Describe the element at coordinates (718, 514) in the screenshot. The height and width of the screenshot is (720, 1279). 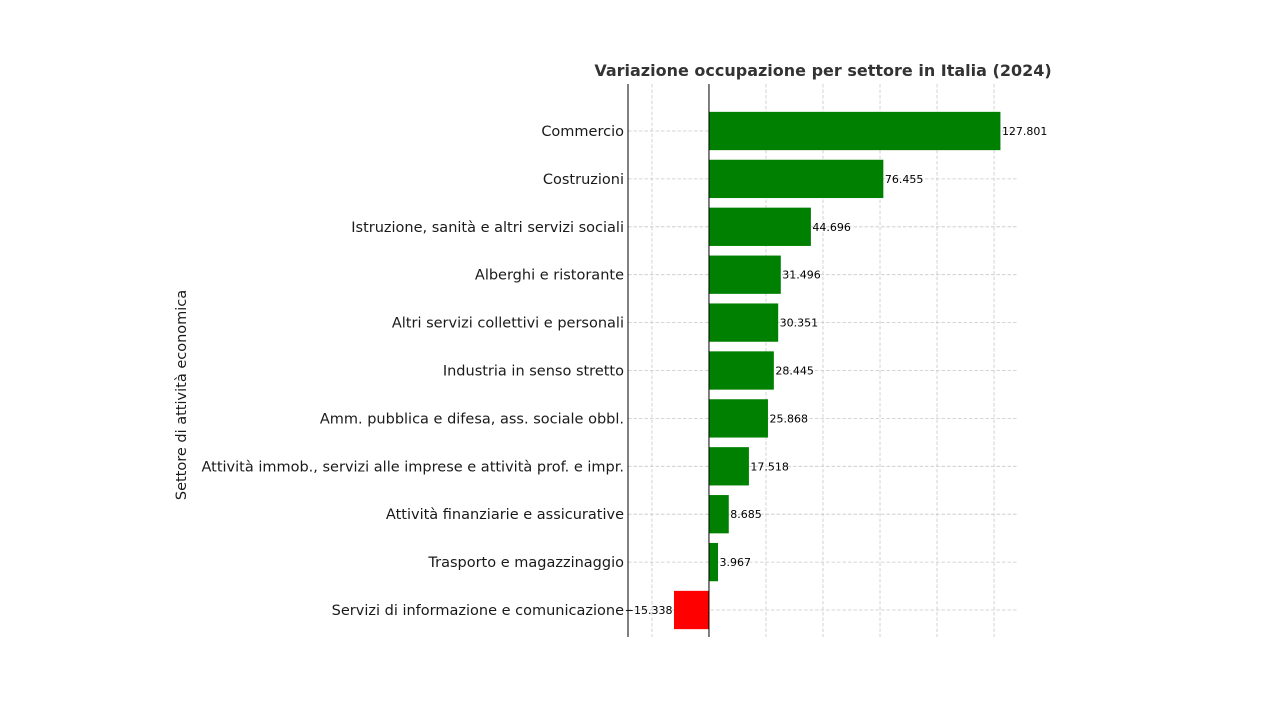
I see `bar-attivita-finanziarie-e-assicurative` at that location.